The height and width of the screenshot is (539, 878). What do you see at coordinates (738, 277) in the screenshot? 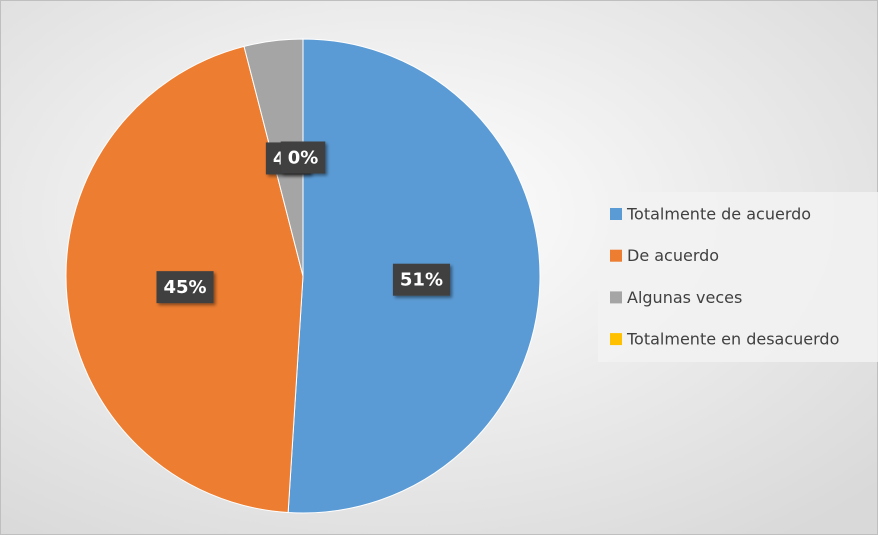
I see `legend-box` at bounding box center [738, 277].